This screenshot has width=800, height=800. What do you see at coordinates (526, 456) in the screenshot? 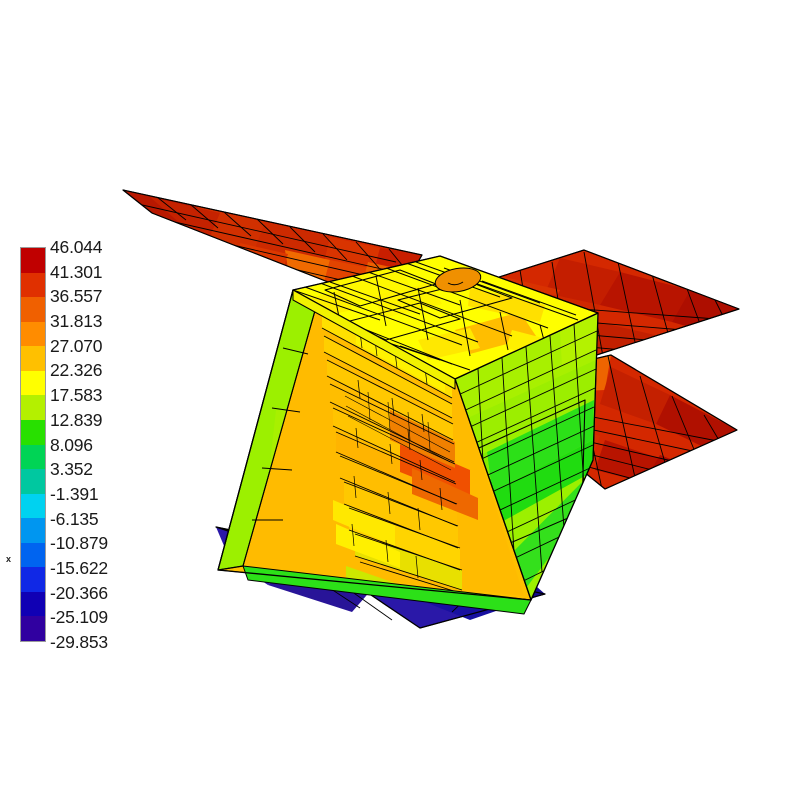
I see `body-right-face` at bounding box center [526, 456].